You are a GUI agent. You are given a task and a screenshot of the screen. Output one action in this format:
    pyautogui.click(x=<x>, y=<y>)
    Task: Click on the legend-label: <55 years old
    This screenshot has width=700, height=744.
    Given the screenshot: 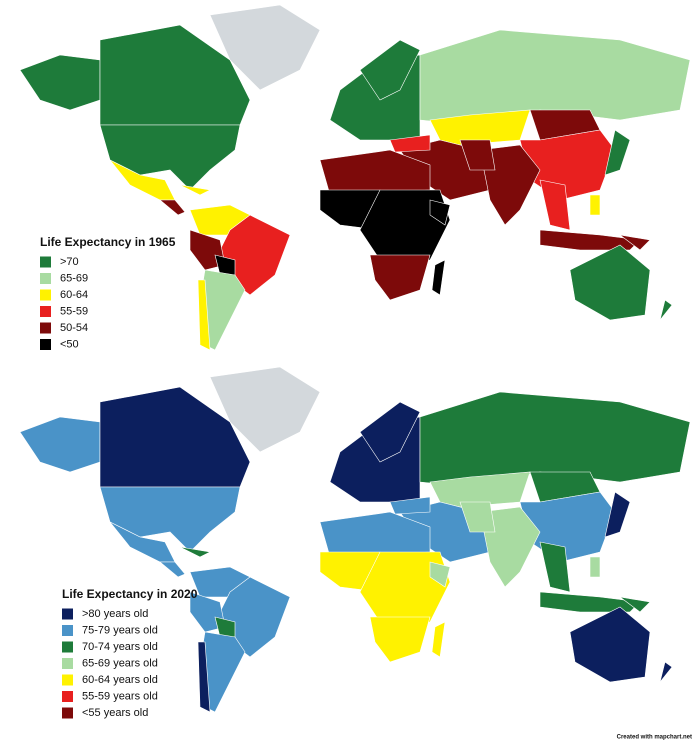 What is the action you would take?
    pyautogui.click(x=115, y=713)
    